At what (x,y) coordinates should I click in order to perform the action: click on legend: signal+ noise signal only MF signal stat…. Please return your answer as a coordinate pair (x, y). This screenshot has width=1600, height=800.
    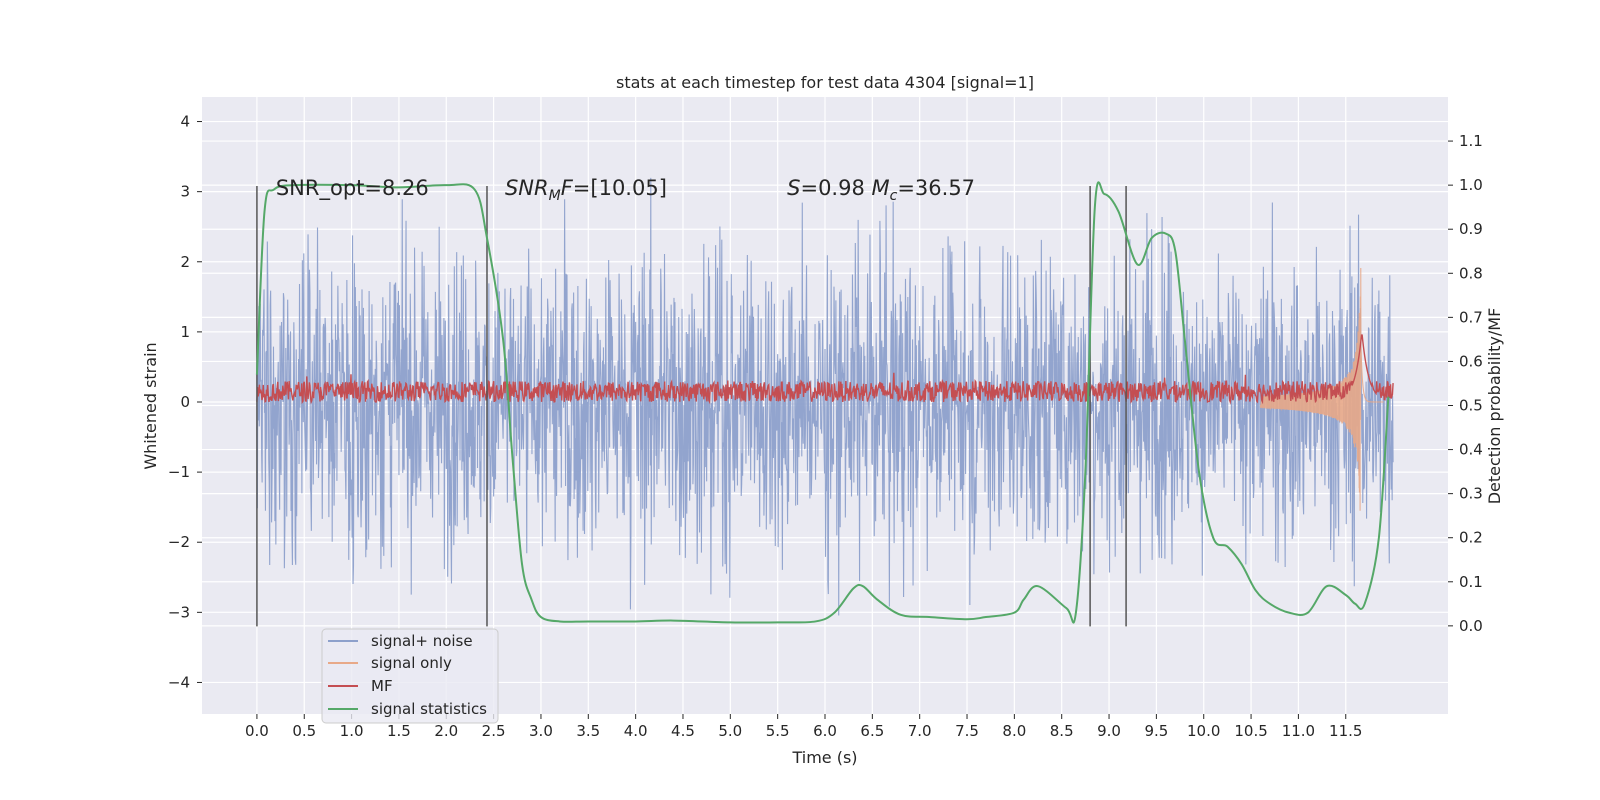
    Looking at the image, I should click on (410, 676).